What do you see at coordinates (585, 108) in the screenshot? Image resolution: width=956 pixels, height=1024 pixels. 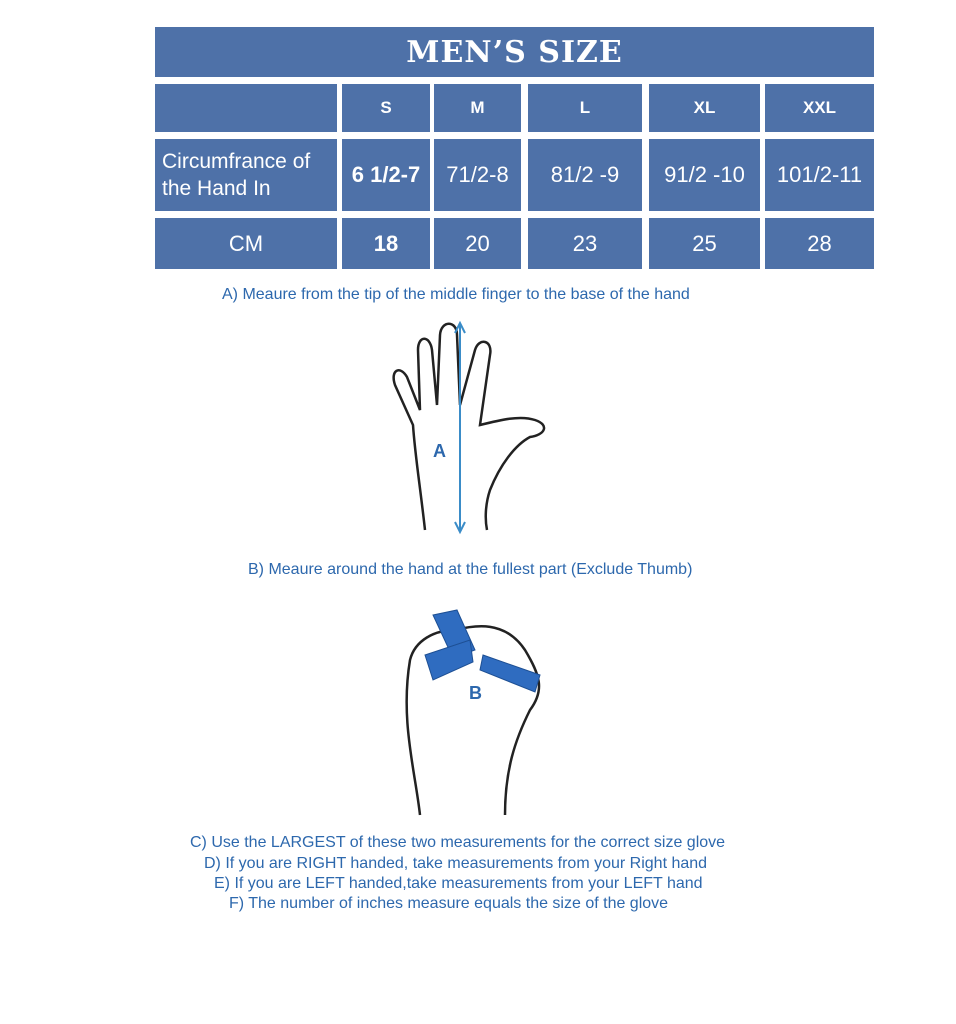 I see `size-header-l: L` at bounding box center [585, 108].